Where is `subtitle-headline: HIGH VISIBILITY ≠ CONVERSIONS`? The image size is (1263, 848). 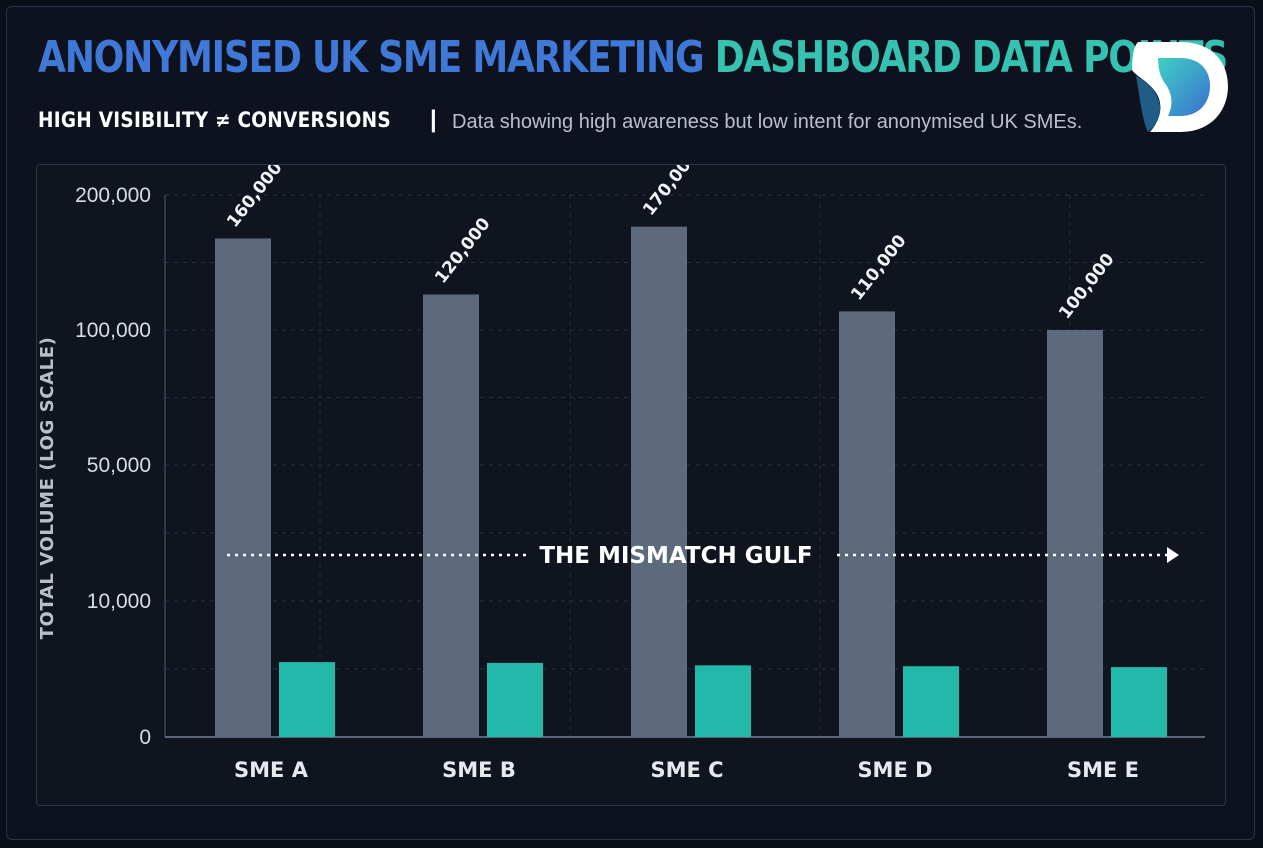 subtitle-headline: HIGH VISIBILITY ≠ CONVERSIONS is located at coordinates (214, 120).